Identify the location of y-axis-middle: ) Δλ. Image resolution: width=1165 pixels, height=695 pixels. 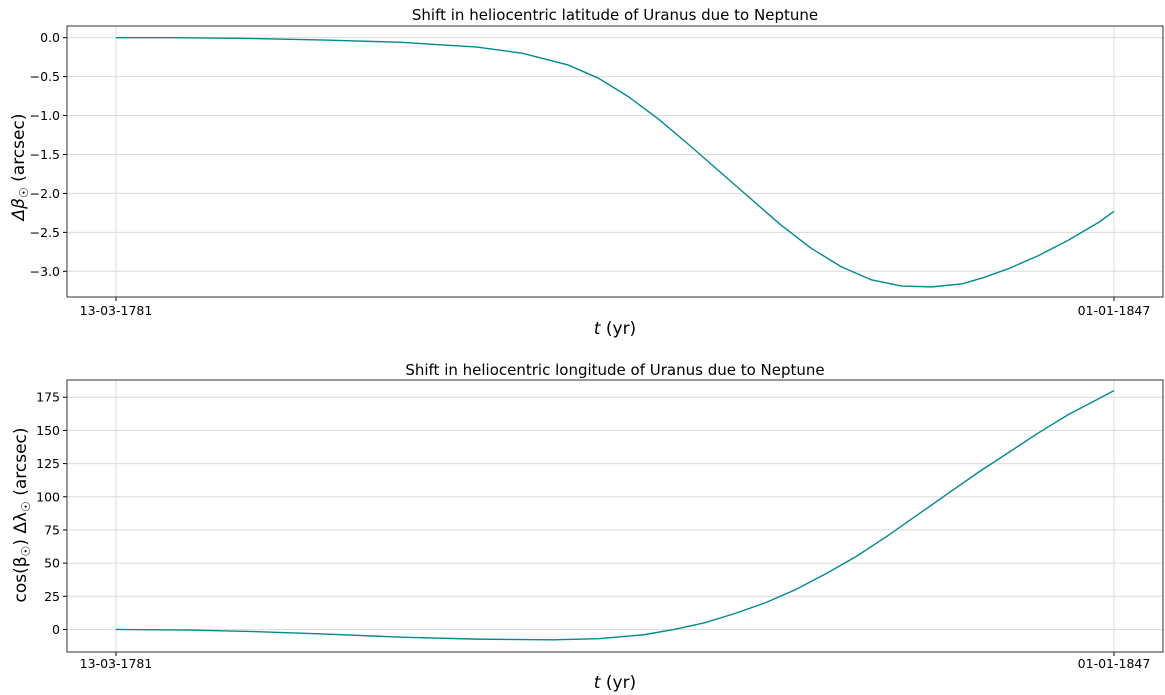
(21, 529).